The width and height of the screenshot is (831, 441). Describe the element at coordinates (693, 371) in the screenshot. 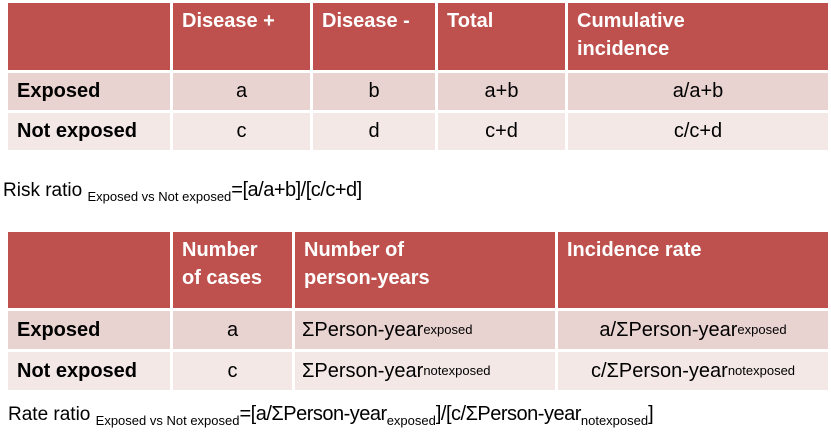

I see `rate-cell-not-exposed-incidence-rate: c/ΣPerson-year notexposed` at that location.